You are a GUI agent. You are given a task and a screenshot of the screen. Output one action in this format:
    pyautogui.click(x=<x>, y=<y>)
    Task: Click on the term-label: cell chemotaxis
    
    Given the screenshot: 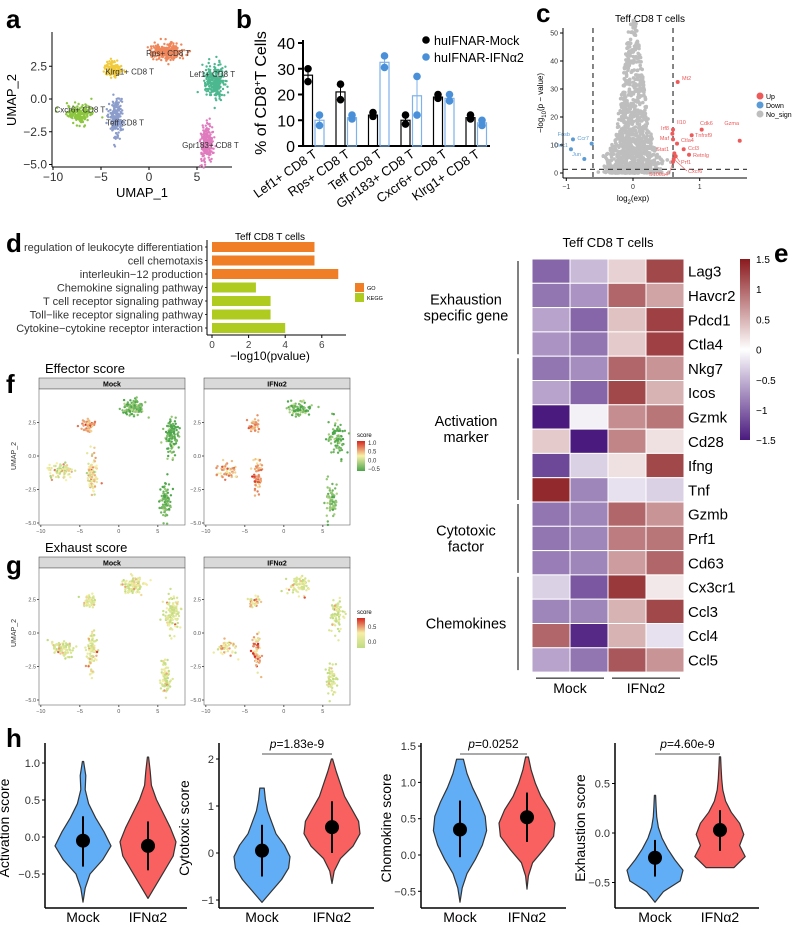 What is the action you would take?
    pyautogui.click(x=166, y=262)
    